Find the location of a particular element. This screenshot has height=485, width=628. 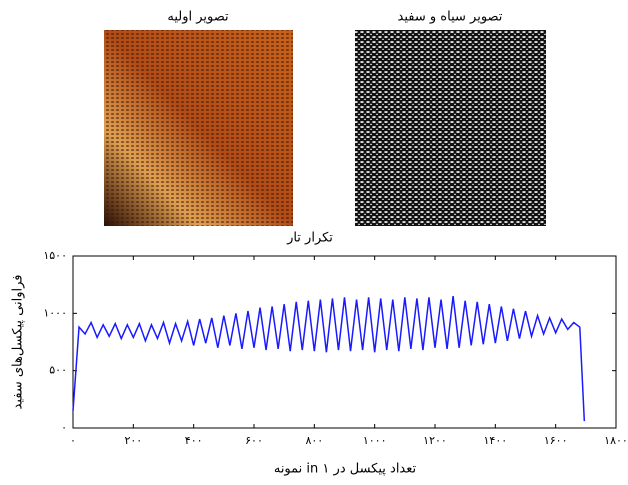

x-tick-label: ۱۴۰۰ is located at coordinates (496, 440).